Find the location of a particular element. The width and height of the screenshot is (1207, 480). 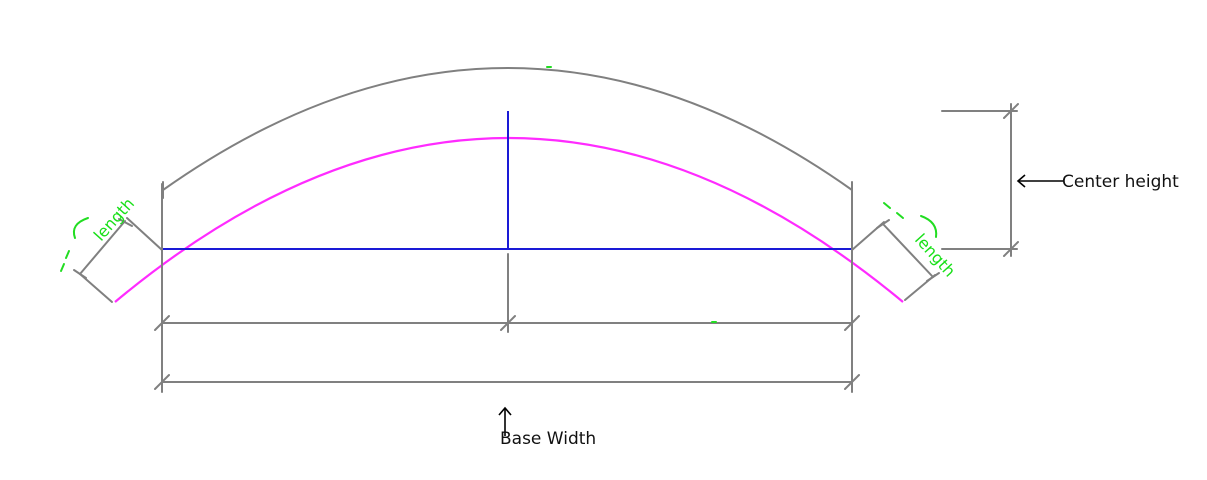

left-length-tick-bottom is located at coordinates (80, 274).